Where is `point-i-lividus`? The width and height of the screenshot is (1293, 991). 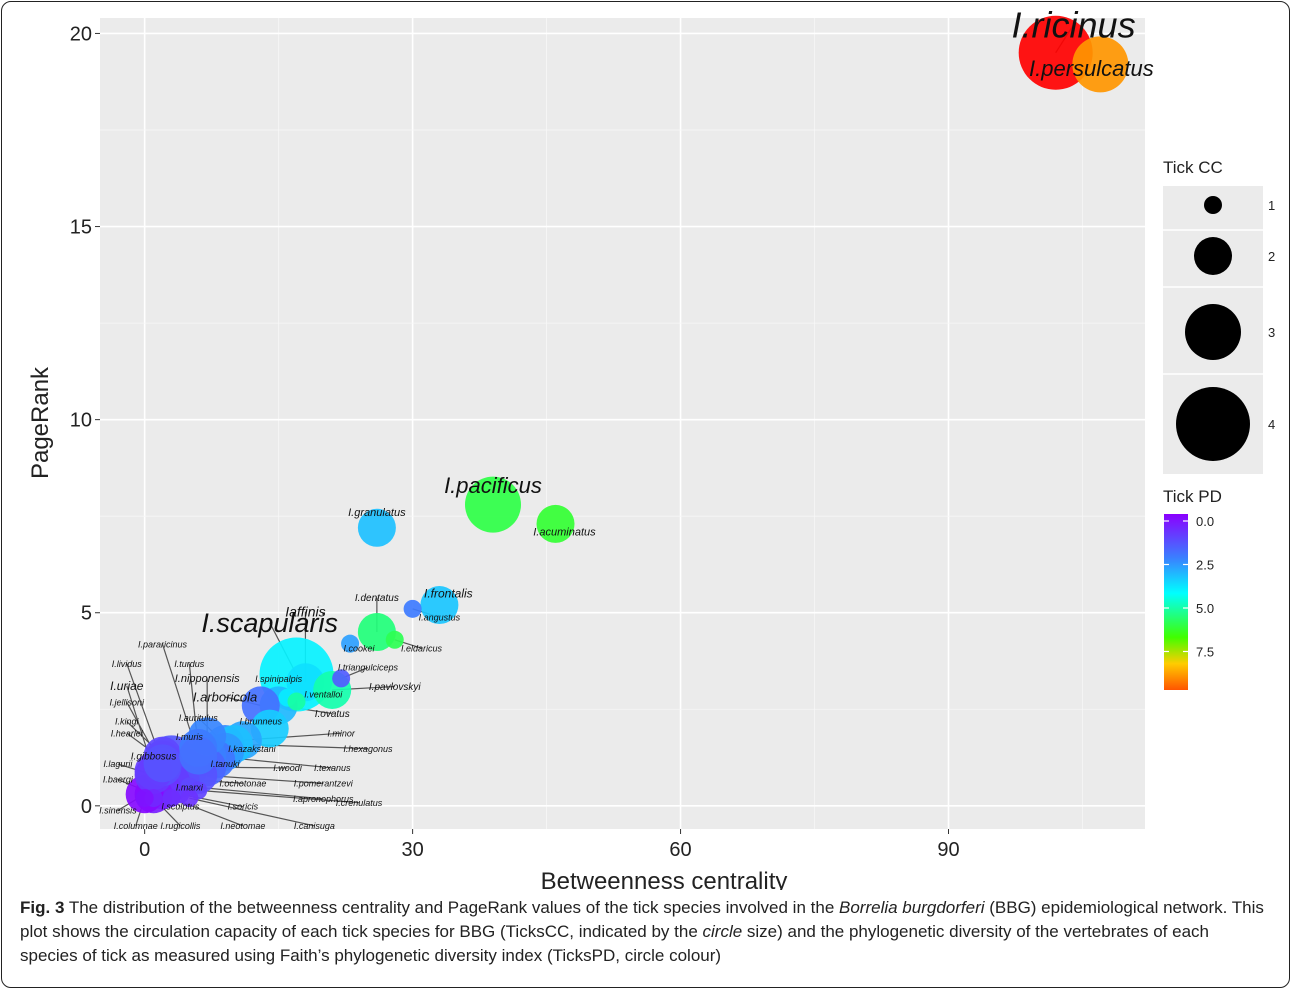 point-i-lividus is located at coordinates (162, 763).